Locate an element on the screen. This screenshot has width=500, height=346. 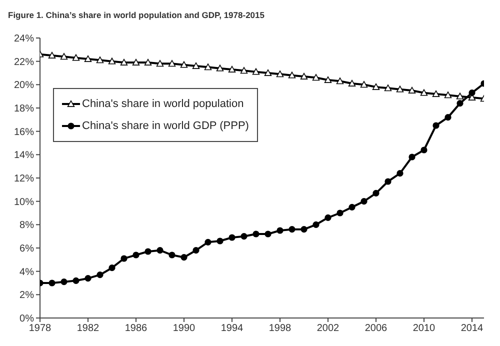
y-tick-label: 6% is located at coordinates (27, 249).